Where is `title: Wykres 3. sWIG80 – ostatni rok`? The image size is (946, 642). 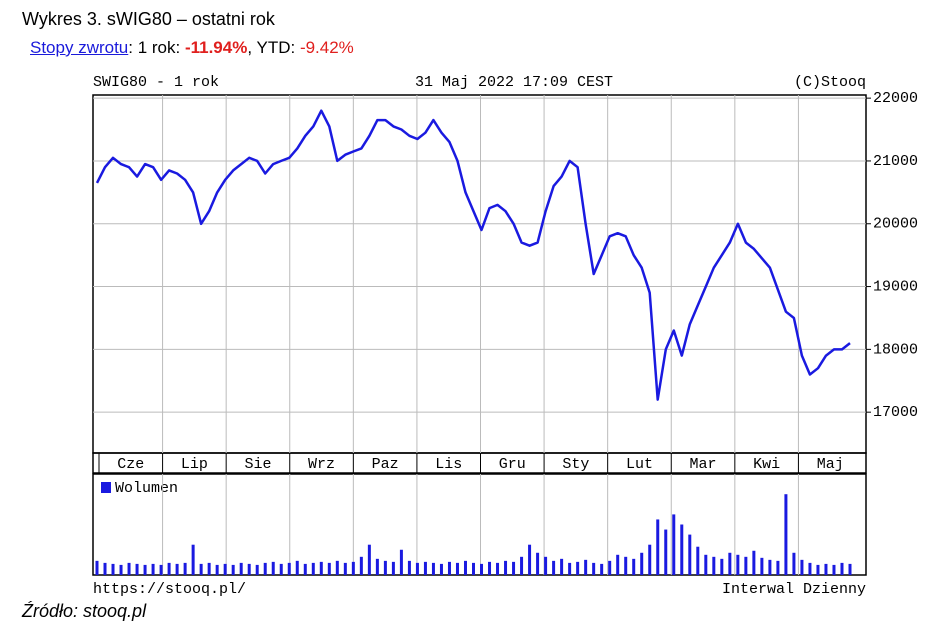
title: Wykres 3. sWIG80 – ostatni rok is located at coordinates (148, 19).